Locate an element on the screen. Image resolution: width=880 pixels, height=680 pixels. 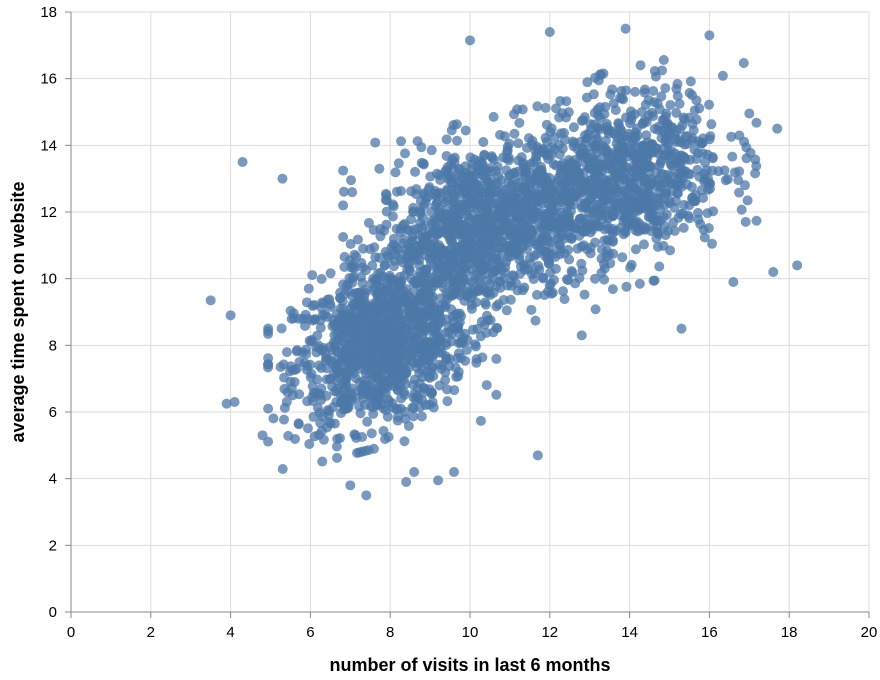
y-tick-label: 8 is located at coordinates (53, 345).